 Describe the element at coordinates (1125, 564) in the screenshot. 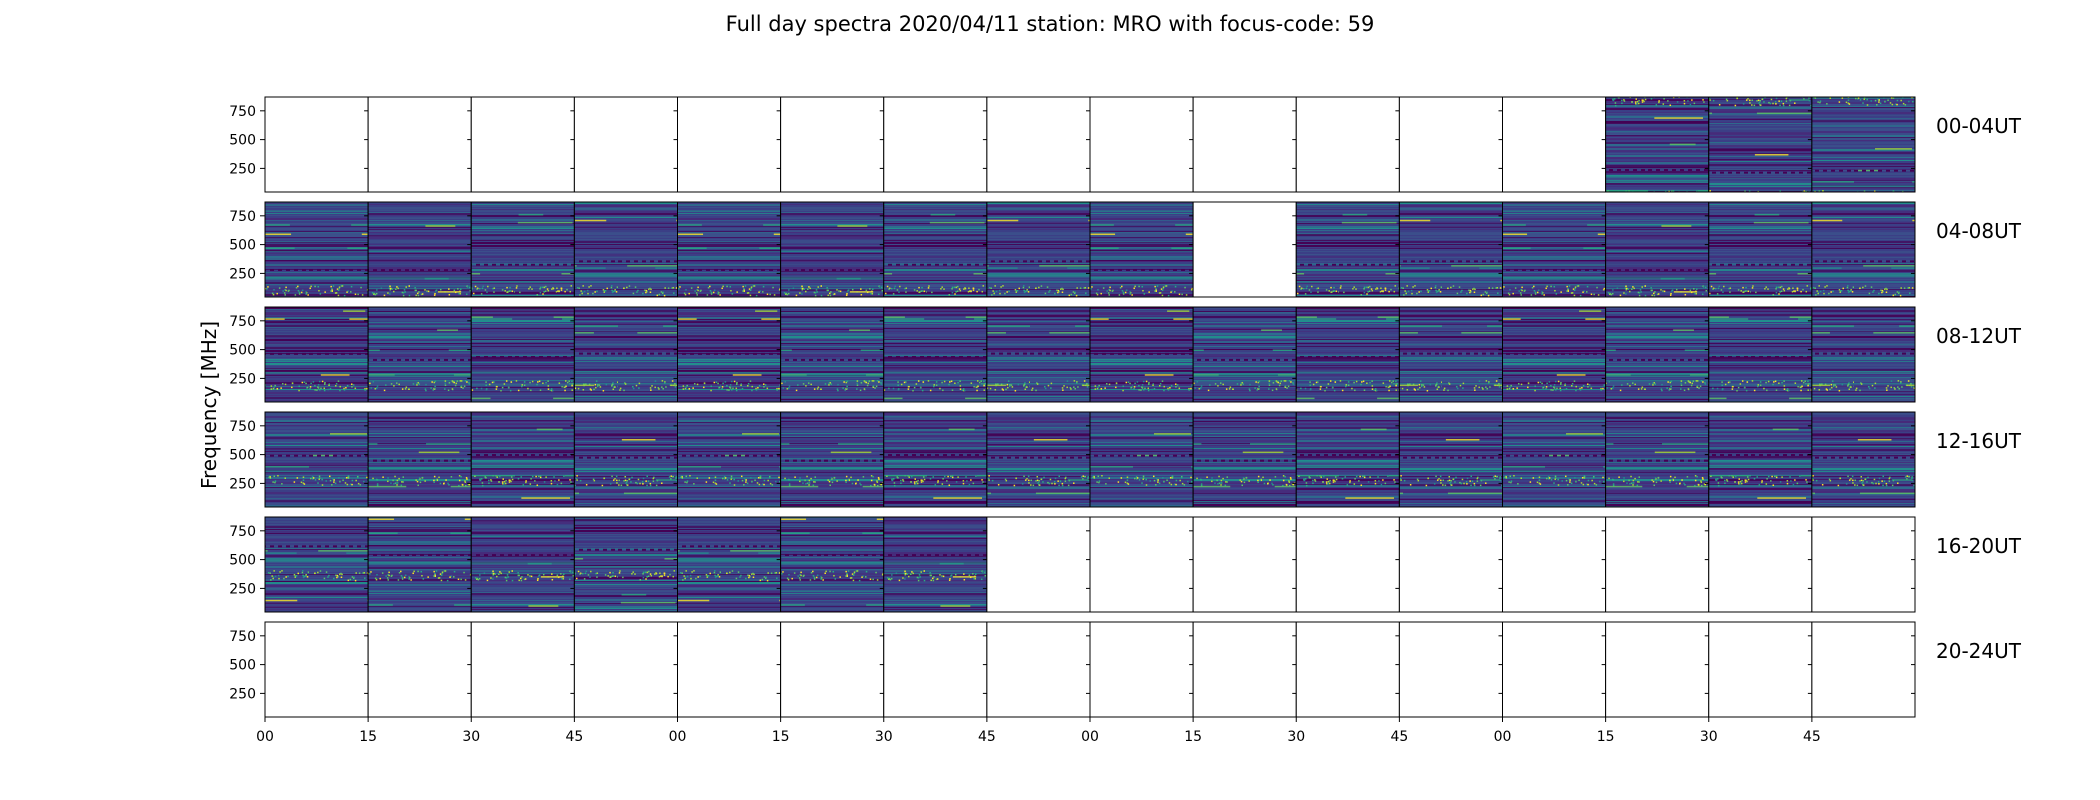

I see `row-16-20ut: 750 500 250 16-20UT` at that location.